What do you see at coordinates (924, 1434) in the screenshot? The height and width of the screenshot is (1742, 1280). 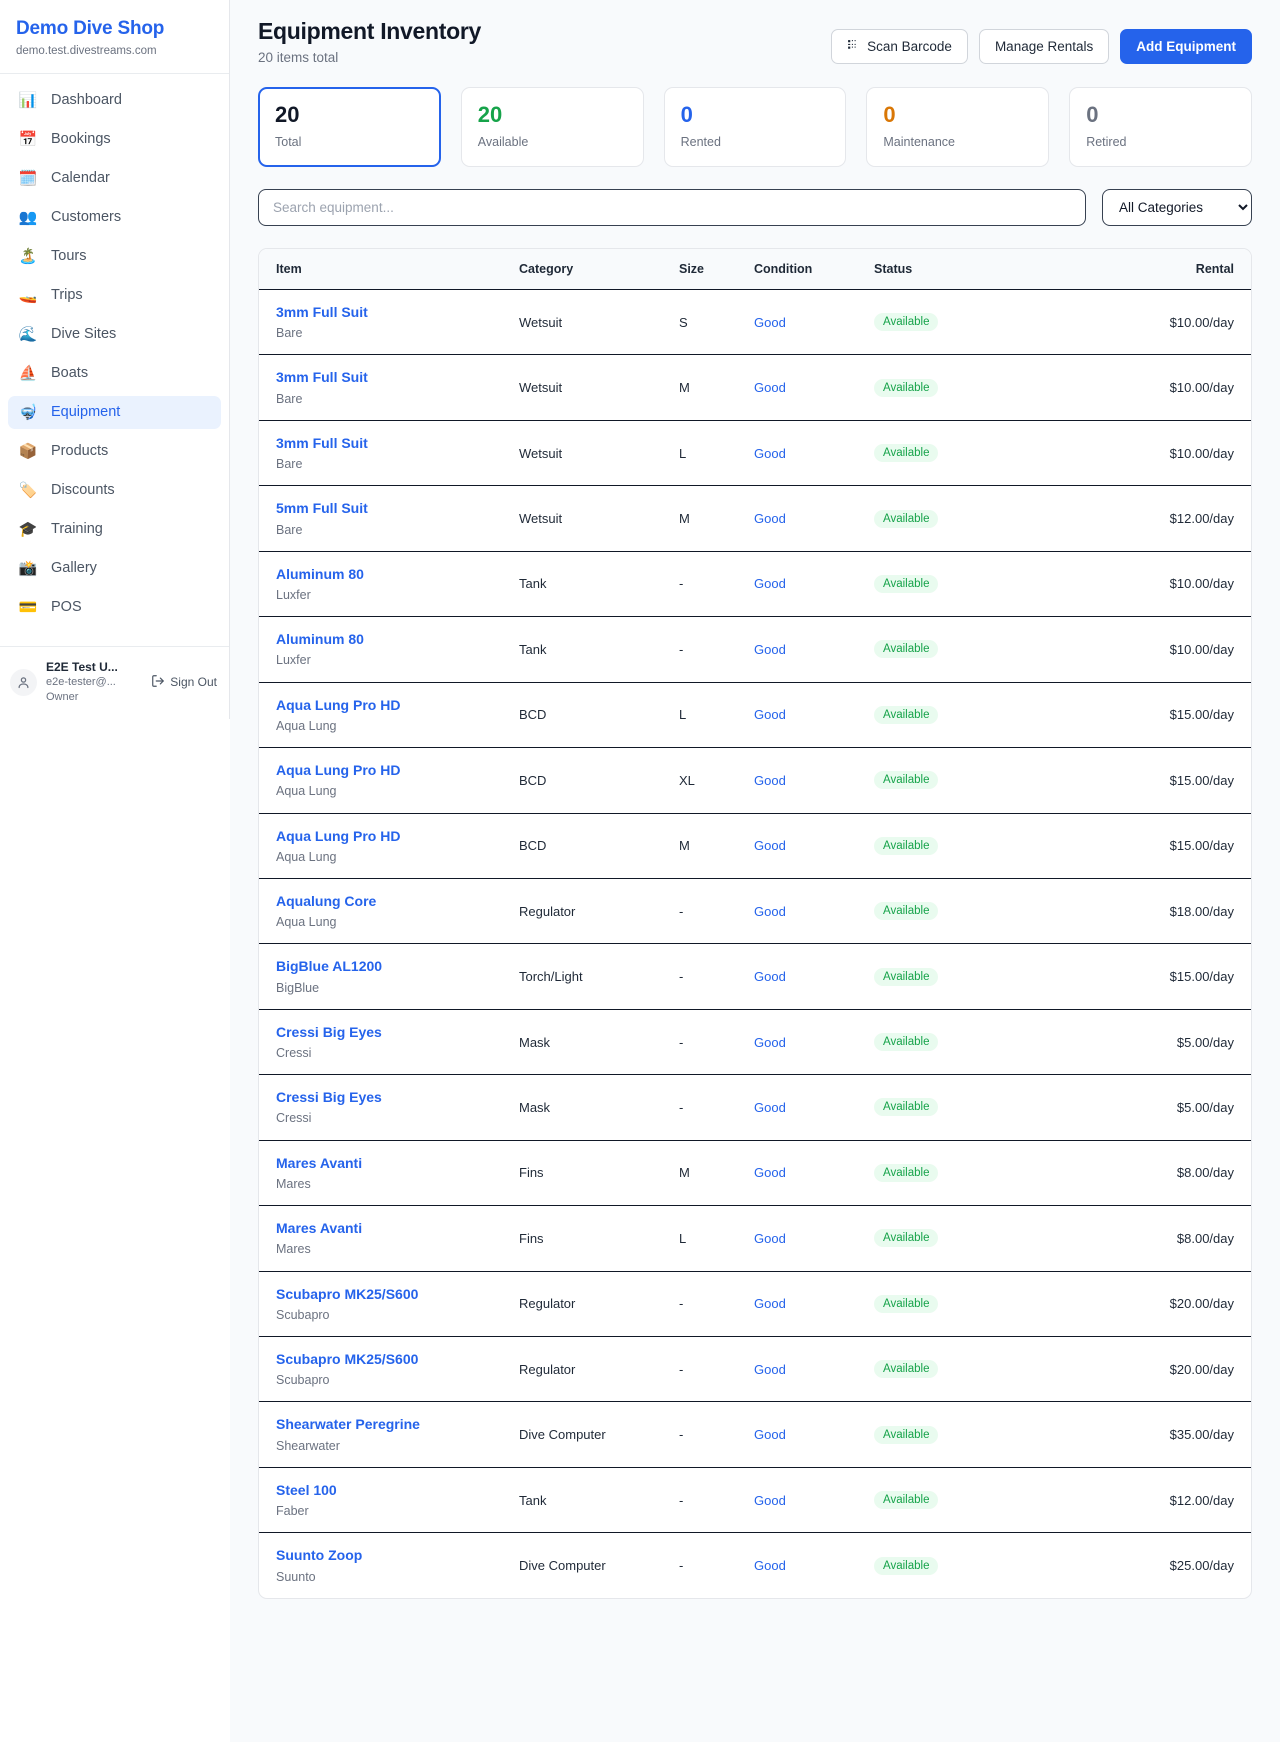 I see `cell-status: Available` at bounding box center [924, 1434].